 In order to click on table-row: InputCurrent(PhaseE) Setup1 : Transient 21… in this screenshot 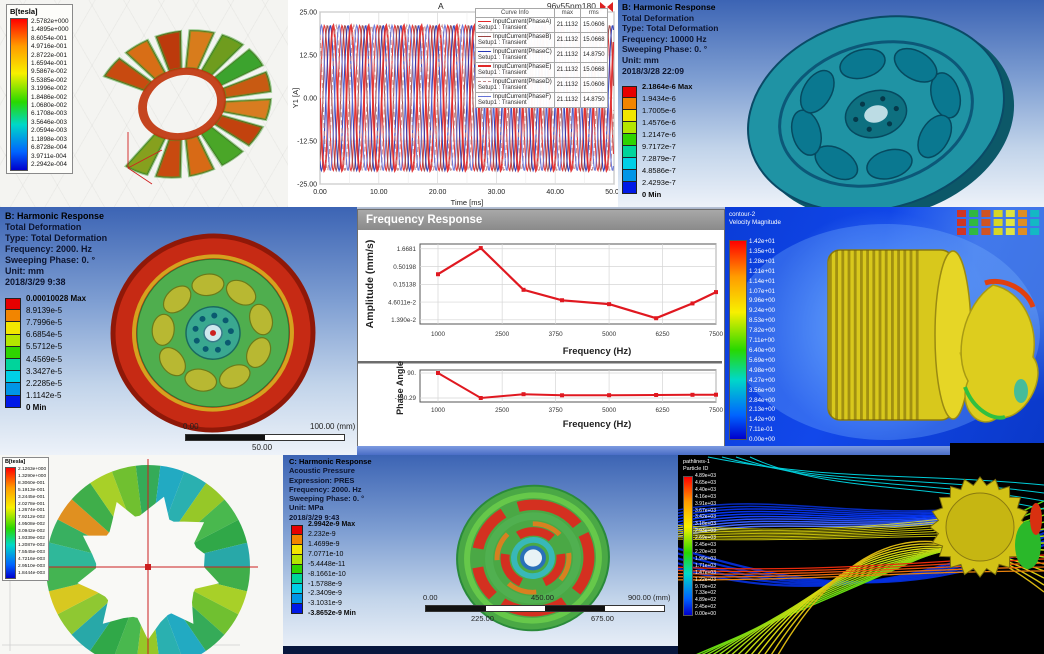, I will do `click(541, 70)`.